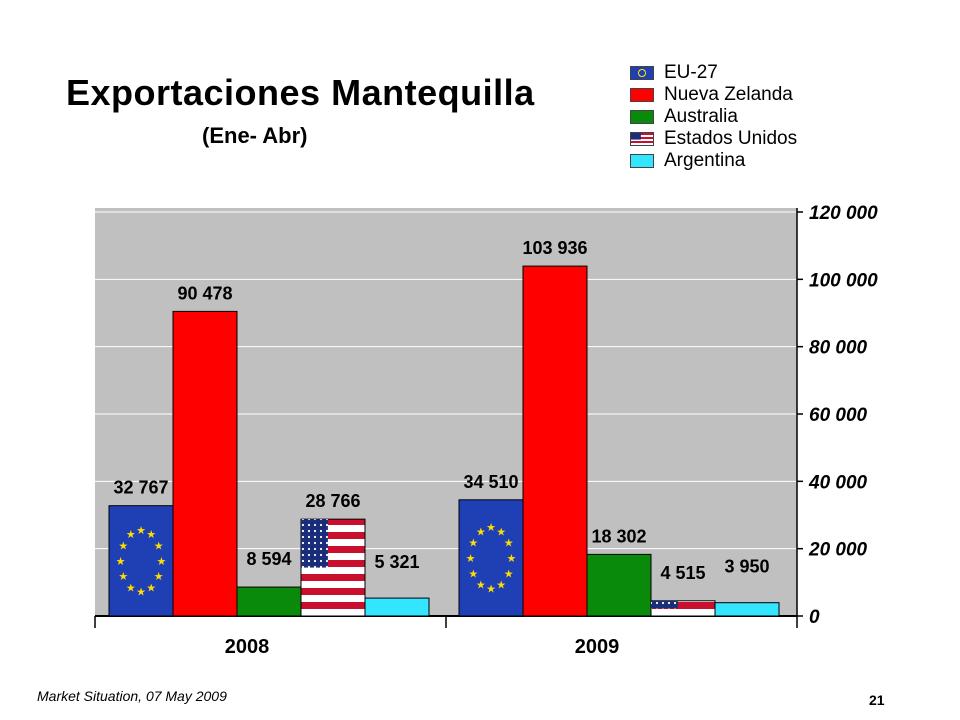 The height and width of the screenshot is (720, 960). What do you see at coordinates (554, 248) in the screenshot?
I see `data-label: 103 936` at bounding box center [554, 248].